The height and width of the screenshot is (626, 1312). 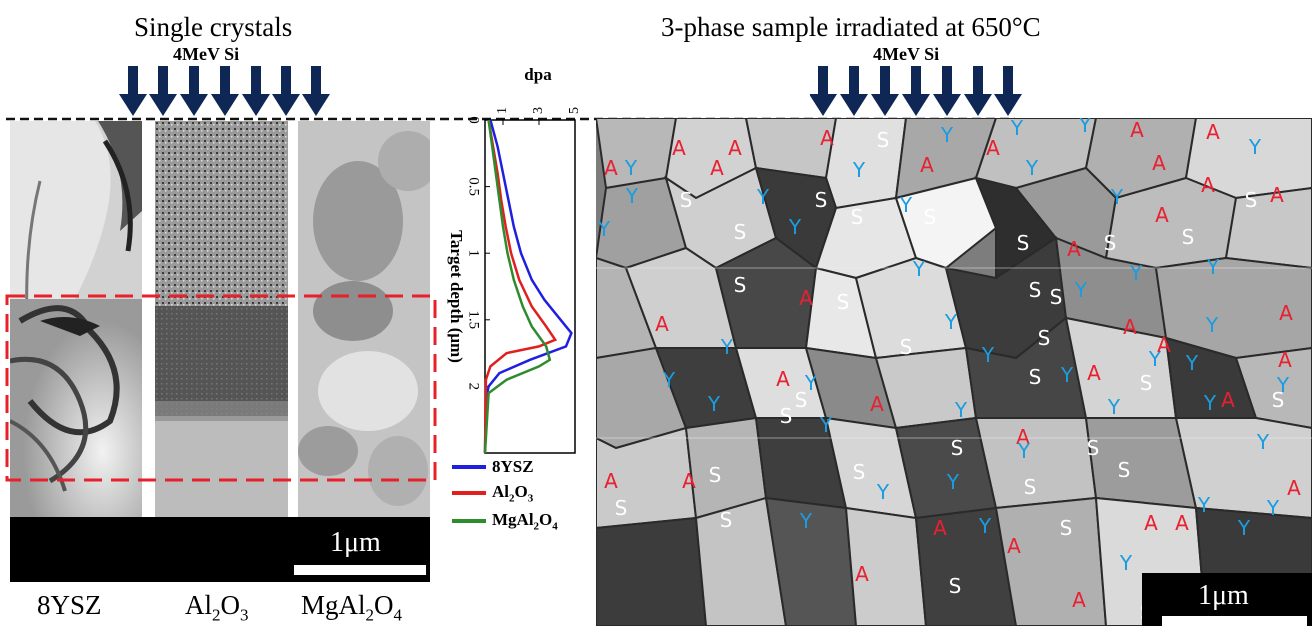 What do you see at coordinates (69, 605) in the screenshot?
I see `label-8ysz: 8YSZ` at bounding box center [69, 605].